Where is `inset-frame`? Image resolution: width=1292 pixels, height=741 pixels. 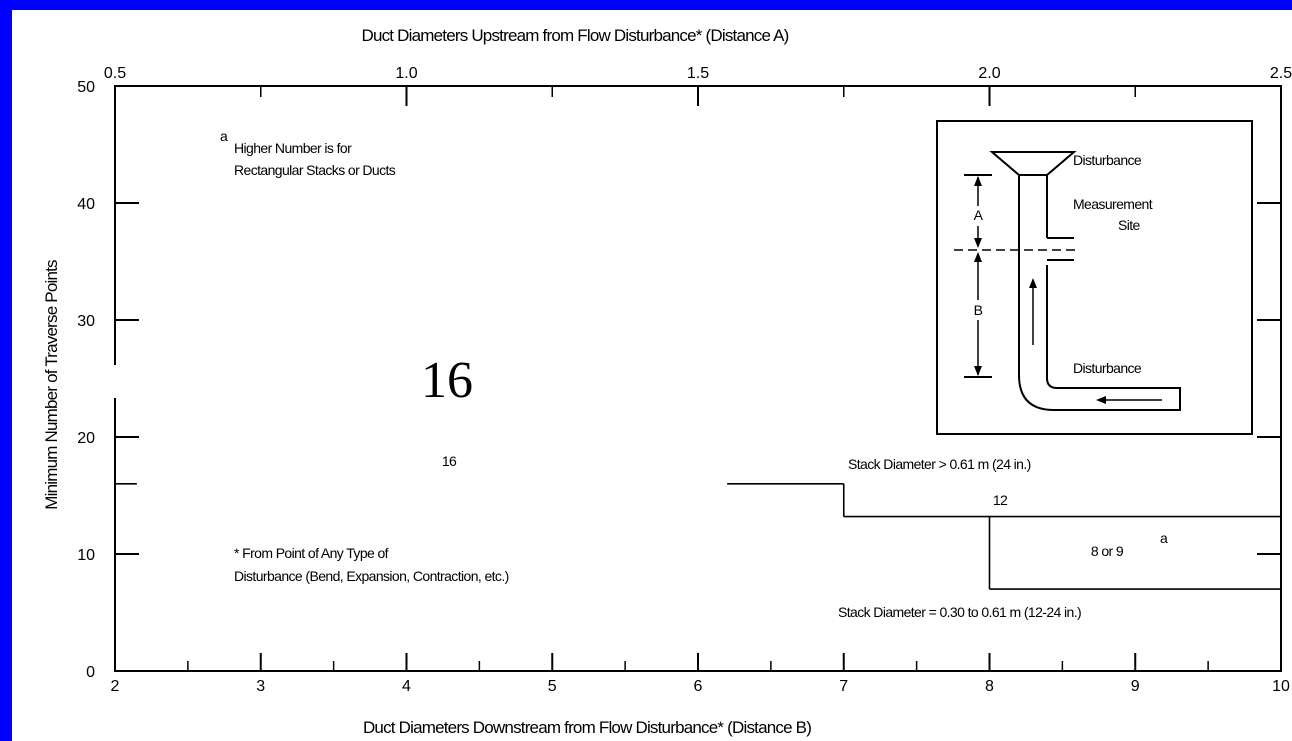 inset-frame is located at coordinates (1094, 277).